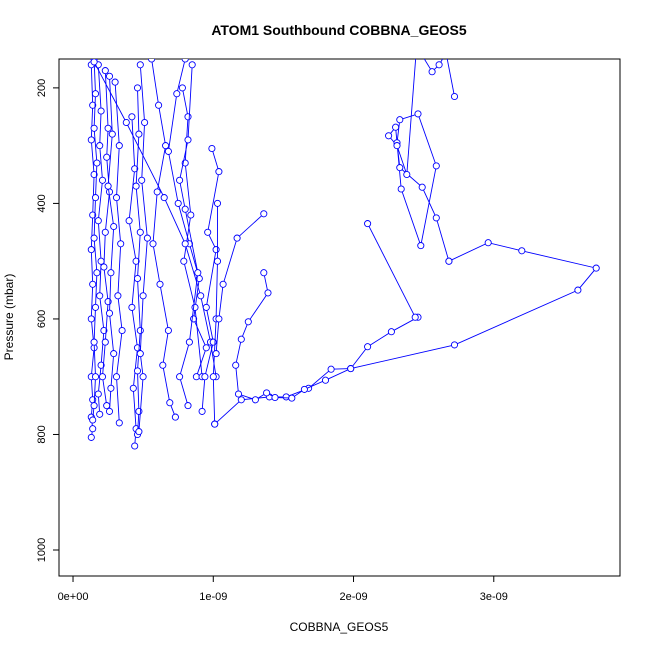 This screenshot has width=650, height=650. I want to click on x-tick-label: 1e-09, so click(213, 597).